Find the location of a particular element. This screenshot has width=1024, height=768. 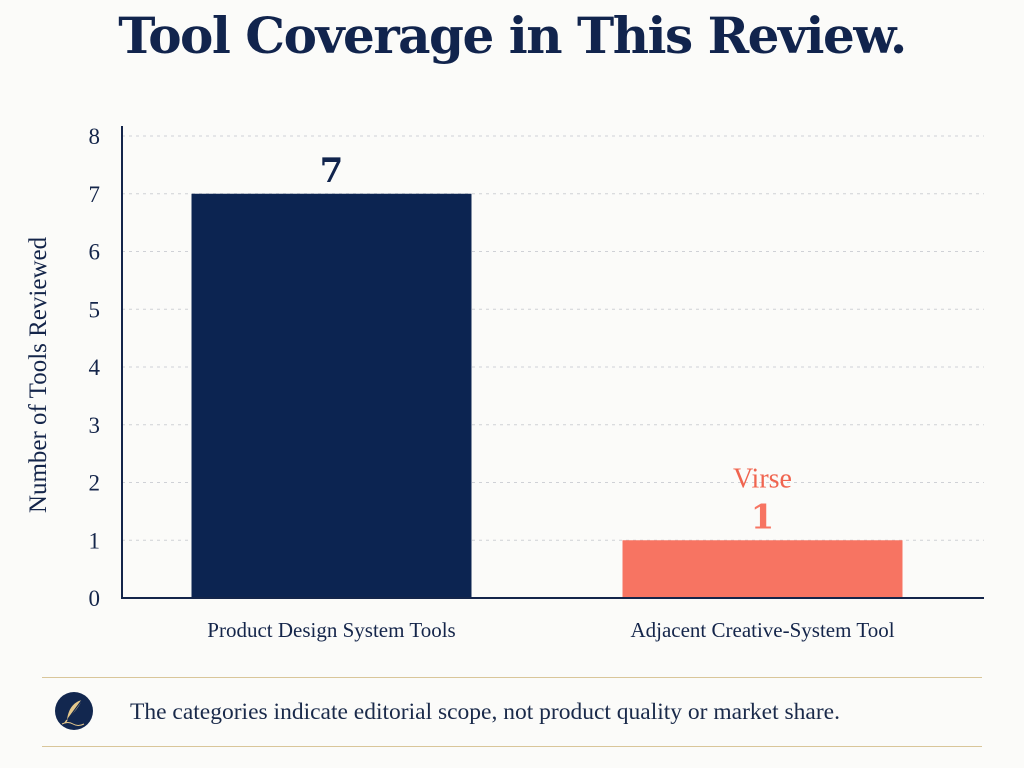

y-tick-label: 8 is located at coordinates (95, 136).